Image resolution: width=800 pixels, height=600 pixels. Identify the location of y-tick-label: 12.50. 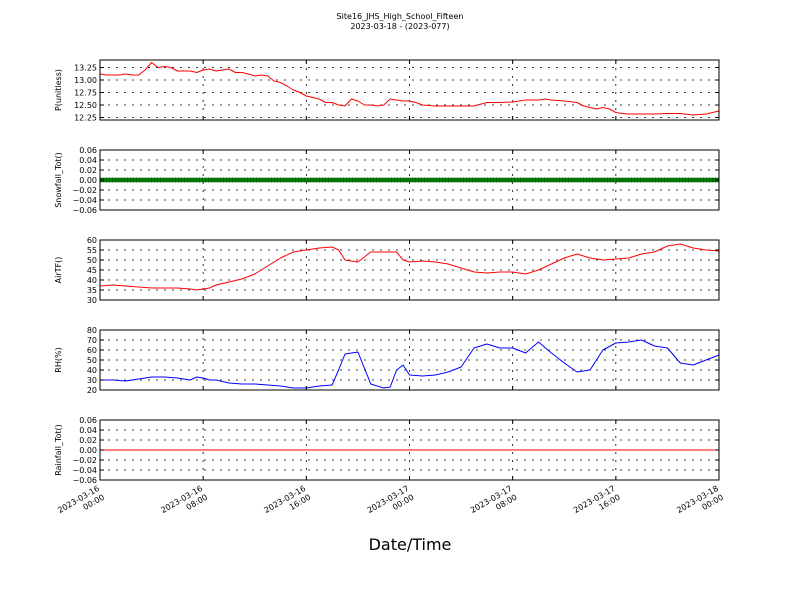
(85, 105).